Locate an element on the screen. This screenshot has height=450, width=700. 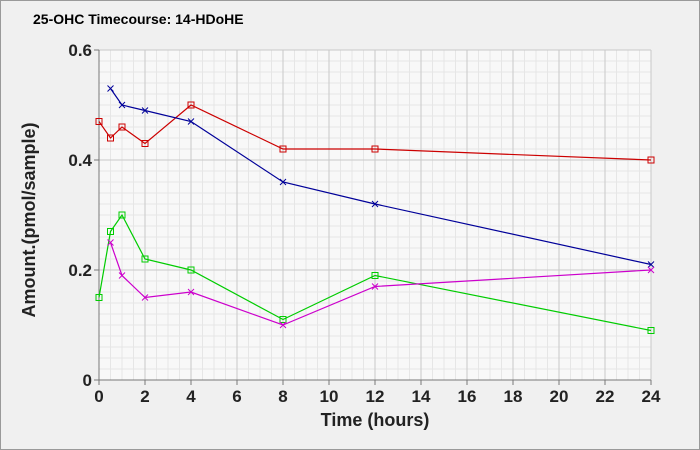
y-tick-label: 0.4 is located at coordinates (80, 160).